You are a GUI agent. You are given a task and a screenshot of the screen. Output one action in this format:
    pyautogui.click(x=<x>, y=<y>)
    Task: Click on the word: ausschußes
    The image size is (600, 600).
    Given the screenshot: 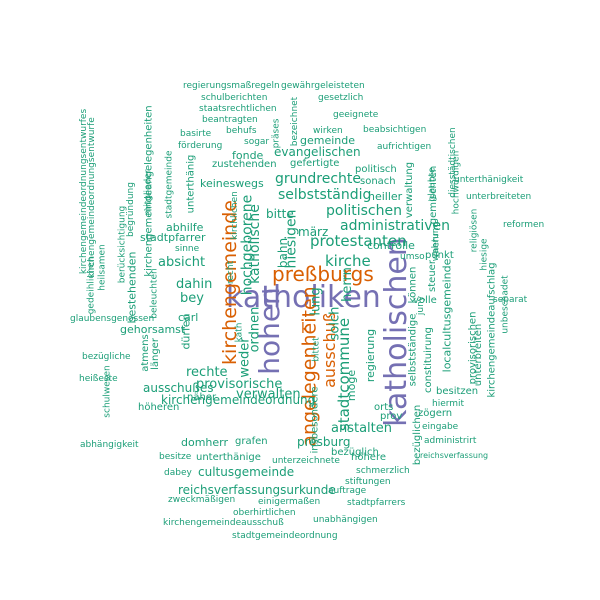 What is the action you would take?
    pyautogui.click(x=178, y=388)
    